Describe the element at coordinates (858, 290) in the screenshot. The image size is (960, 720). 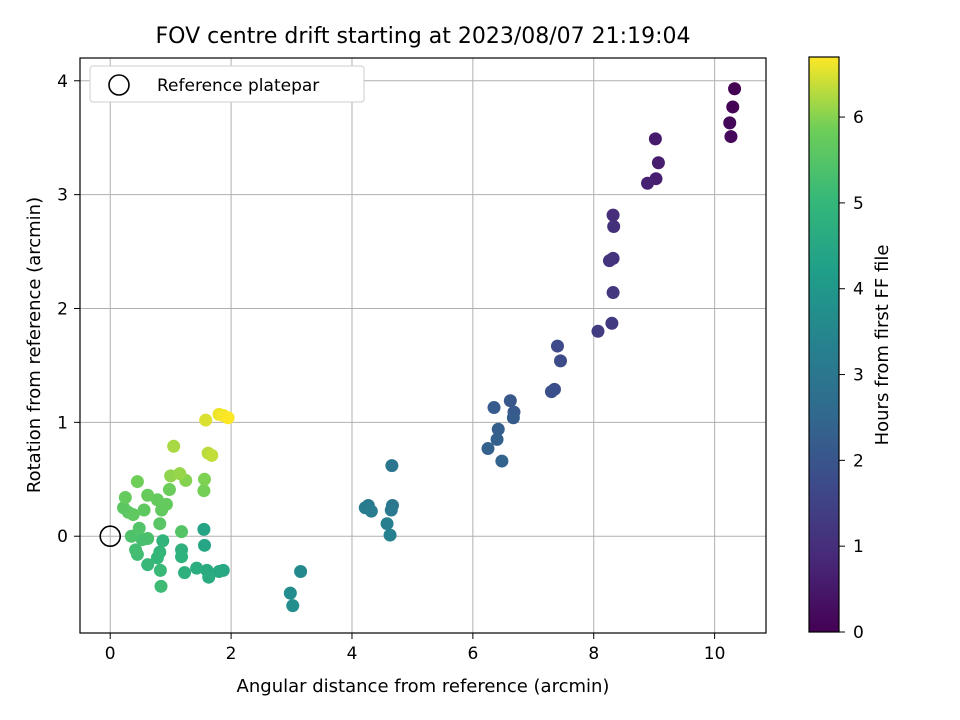
I see `colorbar-tick-label: 4` at that location.